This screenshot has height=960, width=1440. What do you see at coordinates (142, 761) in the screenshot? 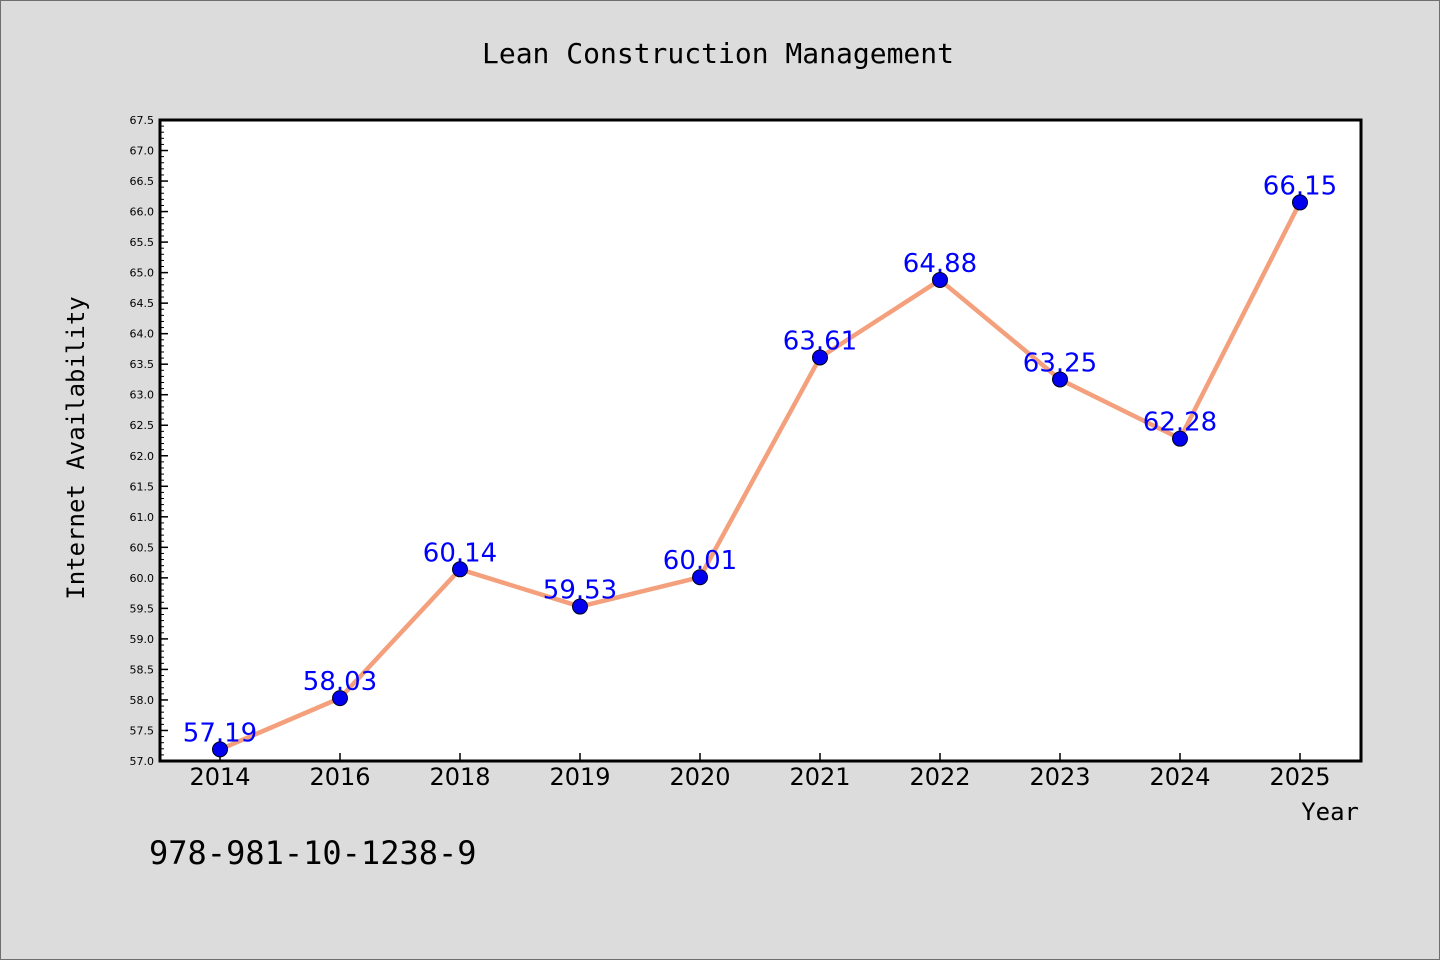
I see `y-tick-label: 57.0` at bounding box center [142, 761].